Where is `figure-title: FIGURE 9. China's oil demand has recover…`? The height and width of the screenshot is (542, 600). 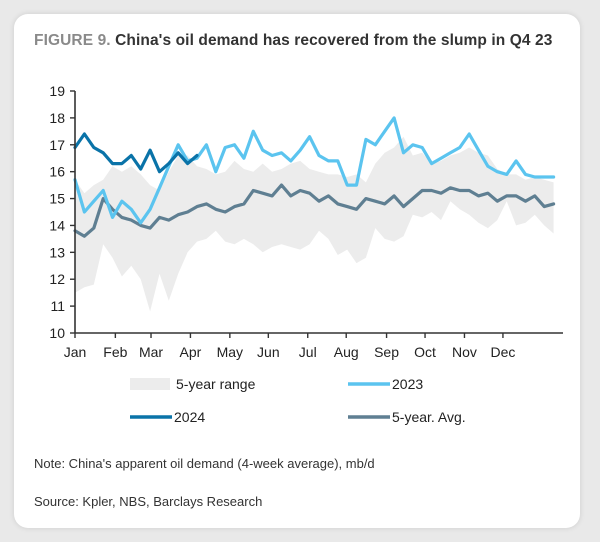 figure-title: FIGURE 9. China's oil demand has recover… is located at coordinates (293, 41).